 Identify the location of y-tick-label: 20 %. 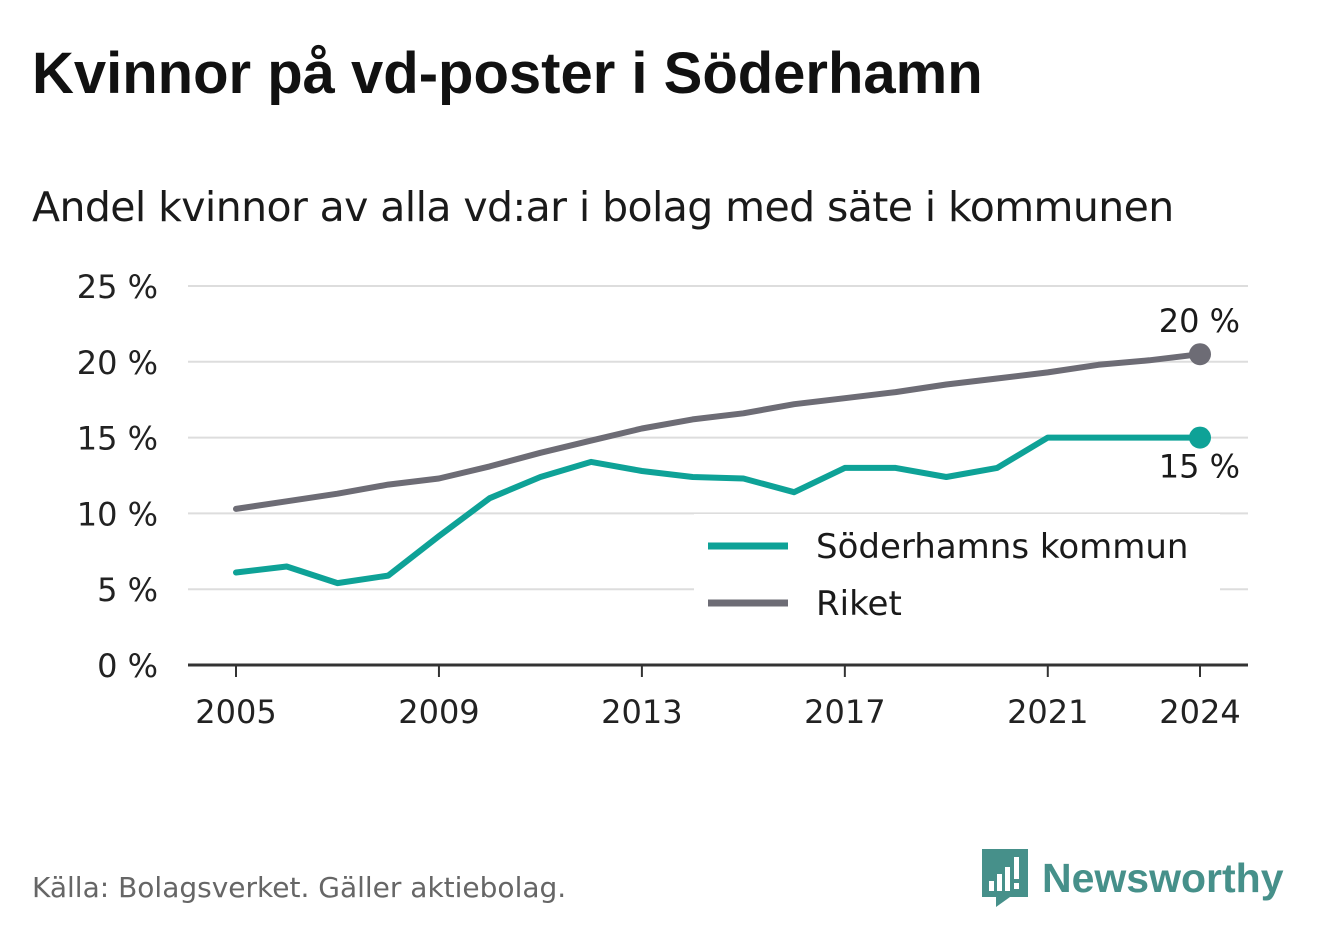
(117, 363).